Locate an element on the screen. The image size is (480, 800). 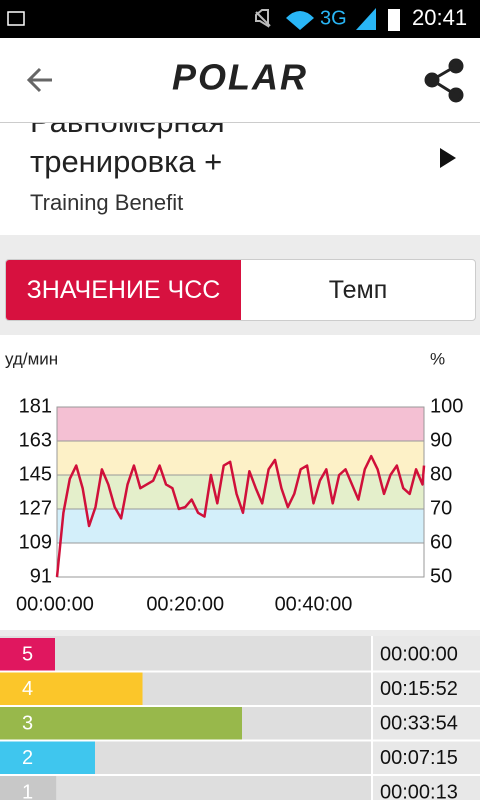
network-type: 3G is located at coordinates (333, 18).